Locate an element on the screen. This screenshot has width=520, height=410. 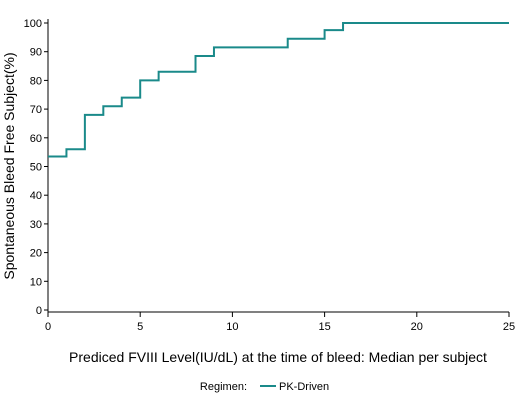
y-tick-label: 50 is located at coordinates (36, 168).